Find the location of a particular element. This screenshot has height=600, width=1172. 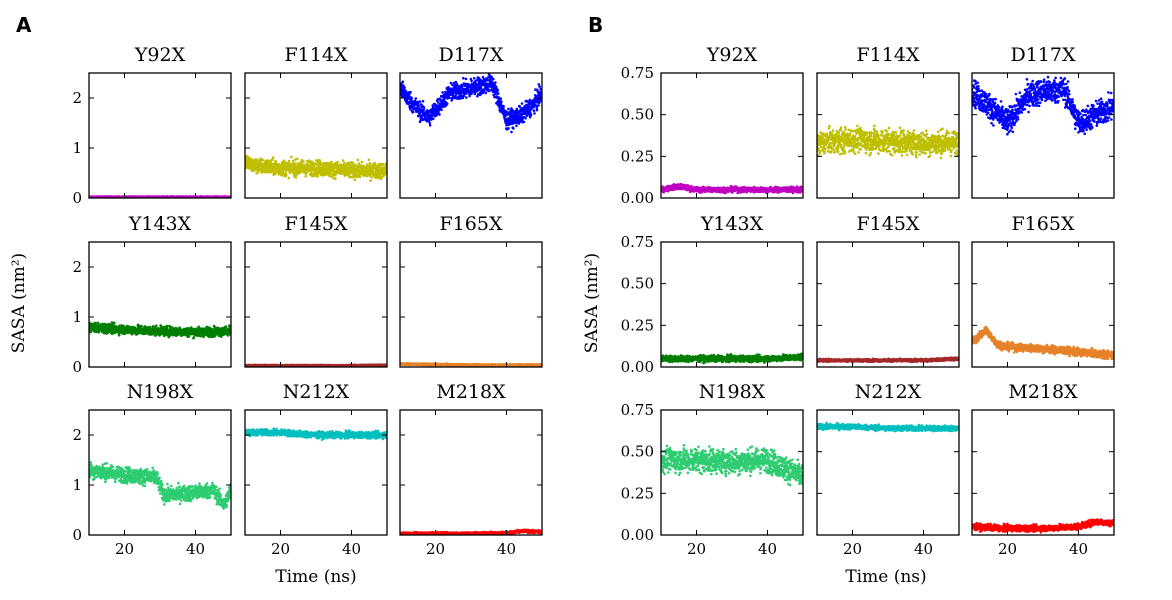

panel-b-letter: B is located at coordinates (595, 25).